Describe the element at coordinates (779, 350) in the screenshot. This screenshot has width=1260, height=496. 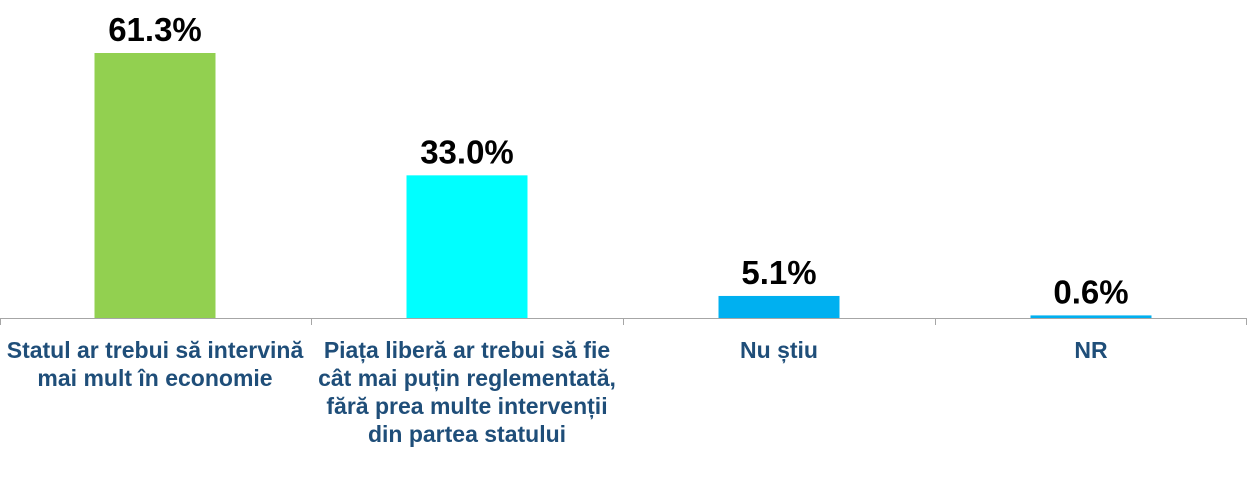
I see `category-label-2: Nu știu` at that location.